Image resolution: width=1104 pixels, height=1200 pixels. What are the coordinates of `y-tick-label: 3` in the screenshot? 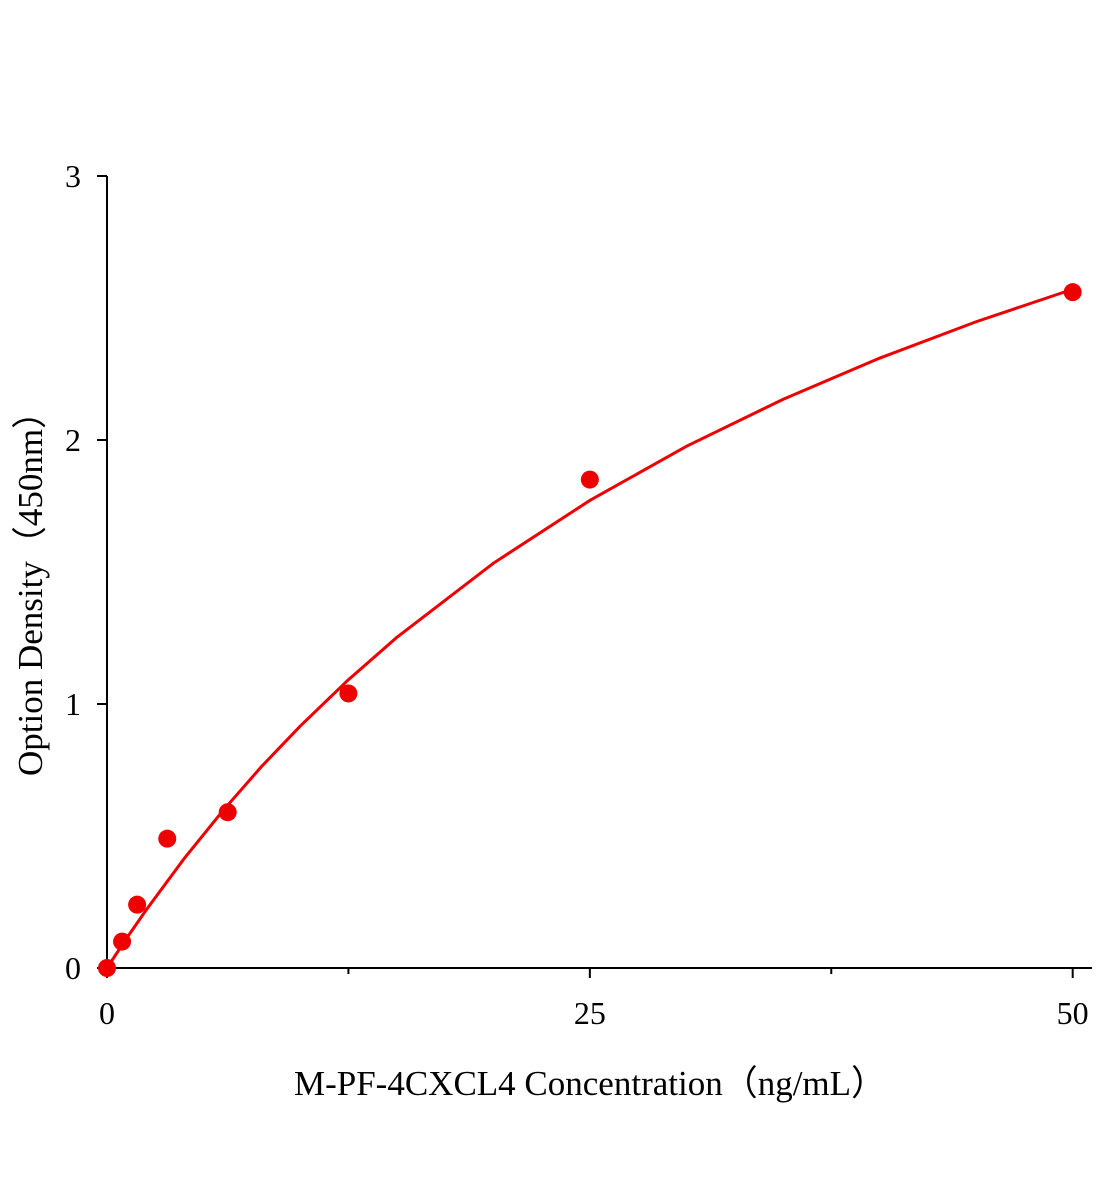 It's located at (73, 176).